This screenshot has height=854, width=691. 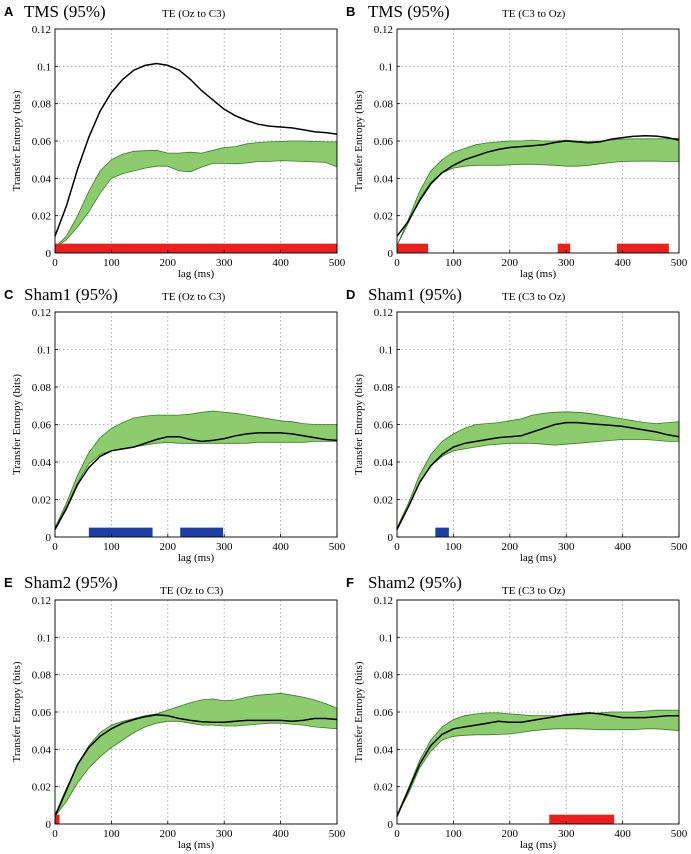 What do you see at coordinates (350, 582) in the screenshot?
I see `panel-letter: F` at bounding box center [350, 582].